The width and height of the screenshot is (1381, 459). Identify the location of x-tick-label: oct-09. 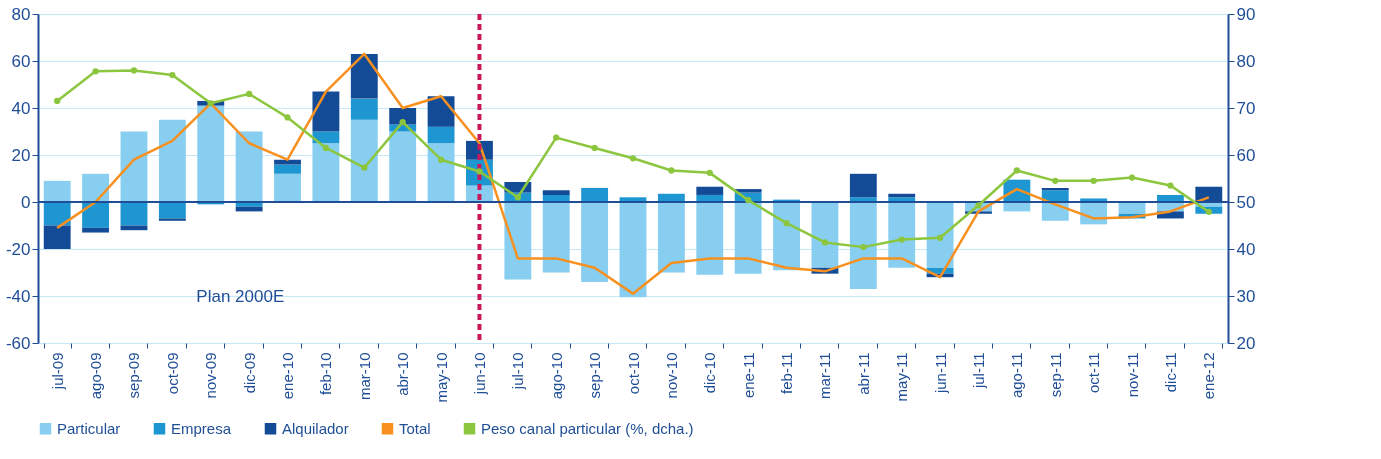
(172, 373).